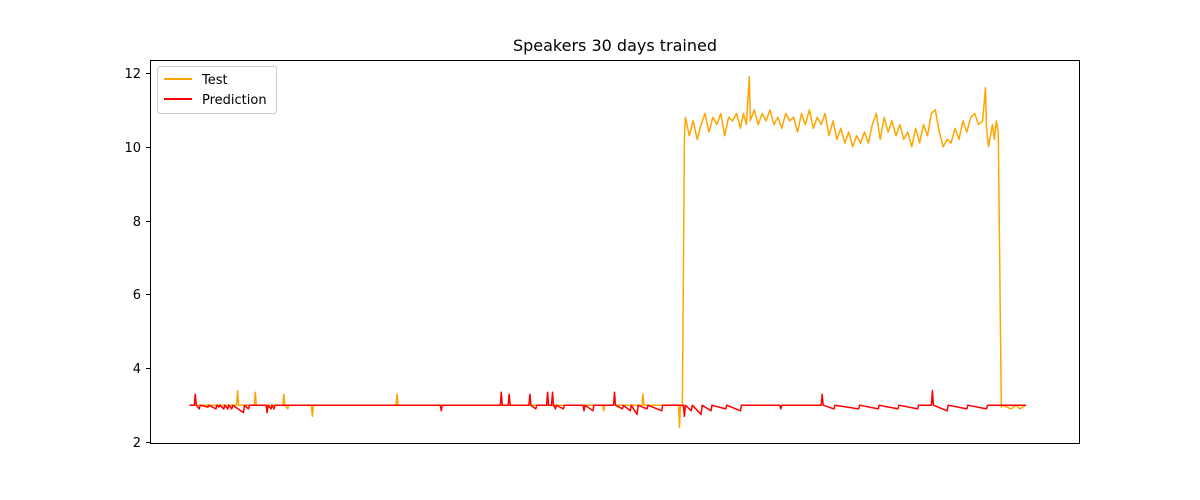  Describe the element at coordinates (132, 74) in the screenshot. I see `y-tick-label: 12` at that location.